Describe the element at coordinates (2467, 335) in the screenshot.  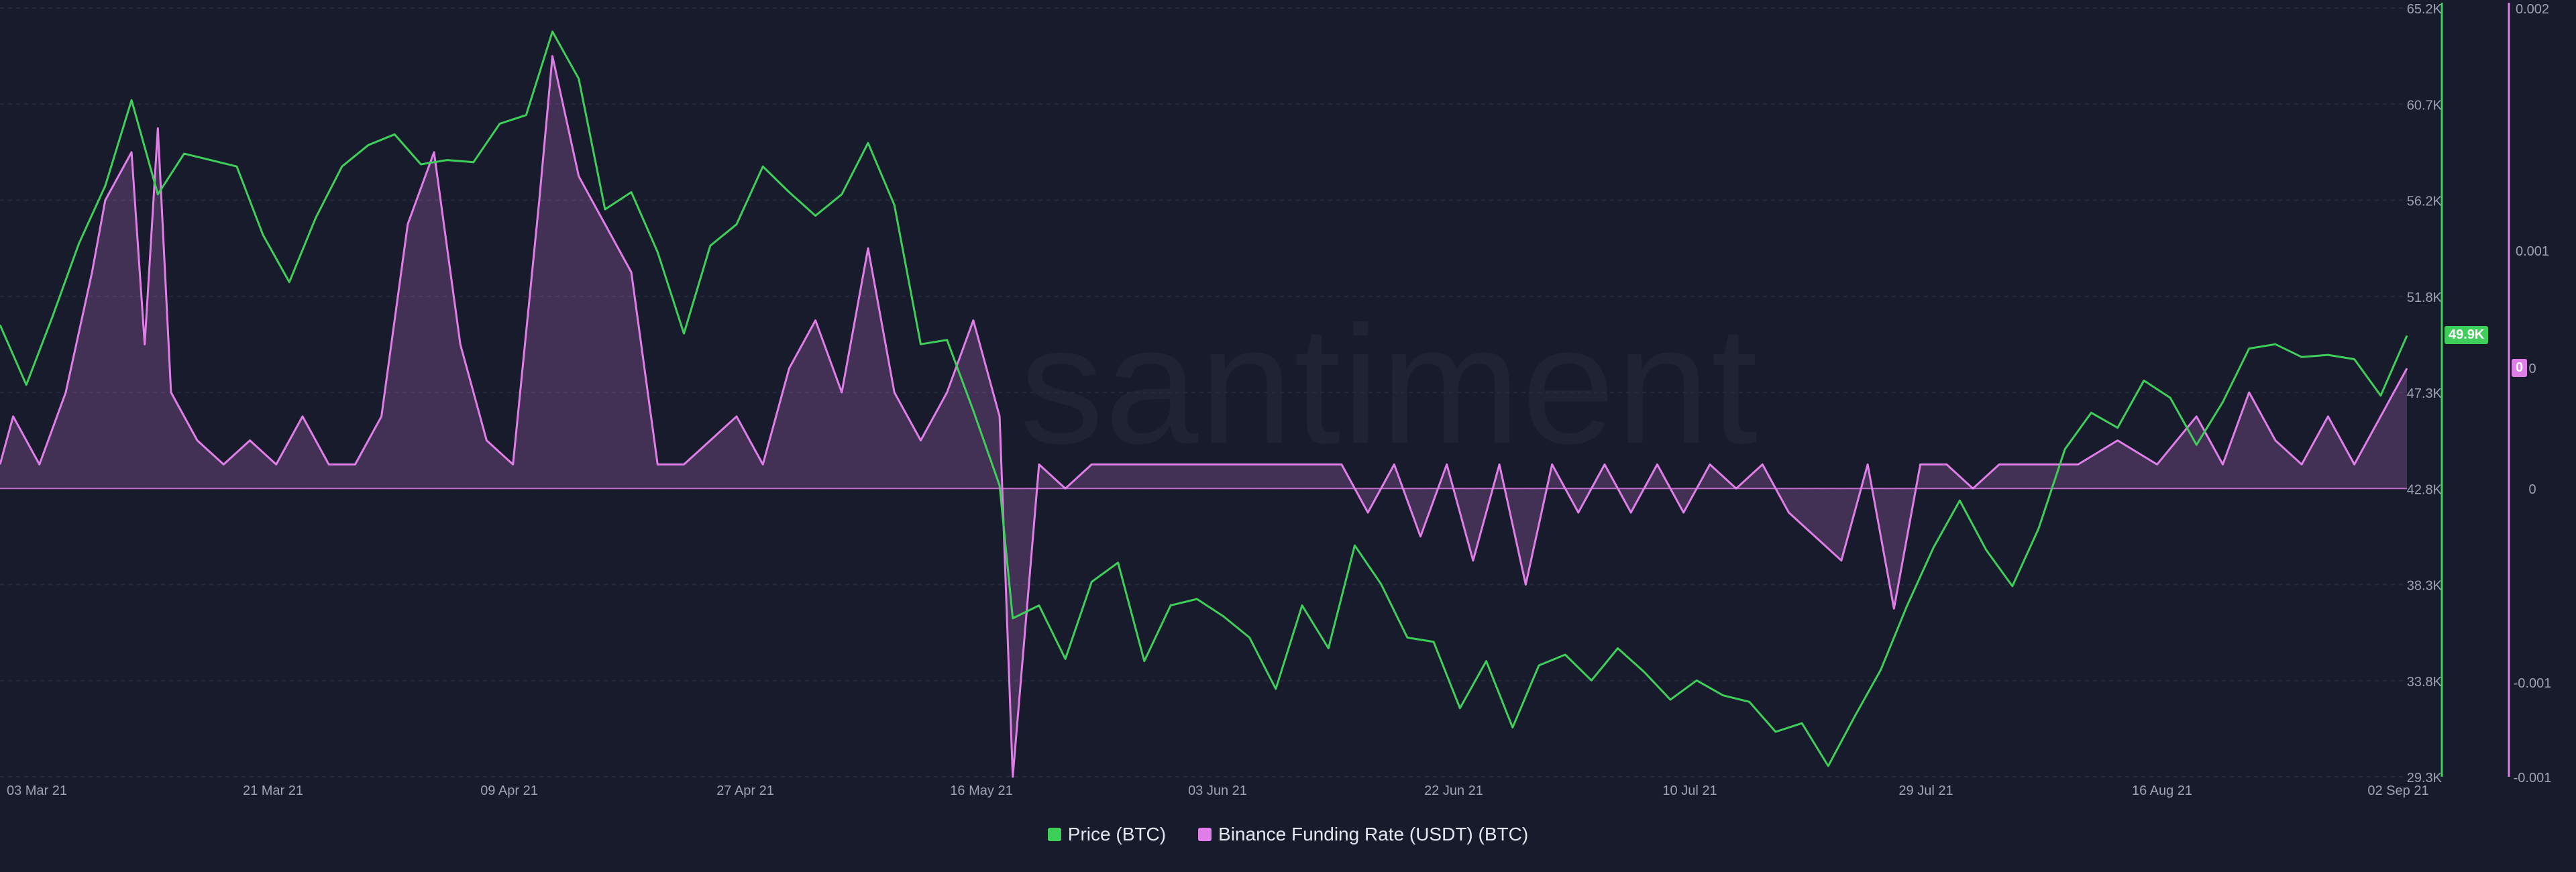
I see `current-price-badge: 49.9K` at that location.